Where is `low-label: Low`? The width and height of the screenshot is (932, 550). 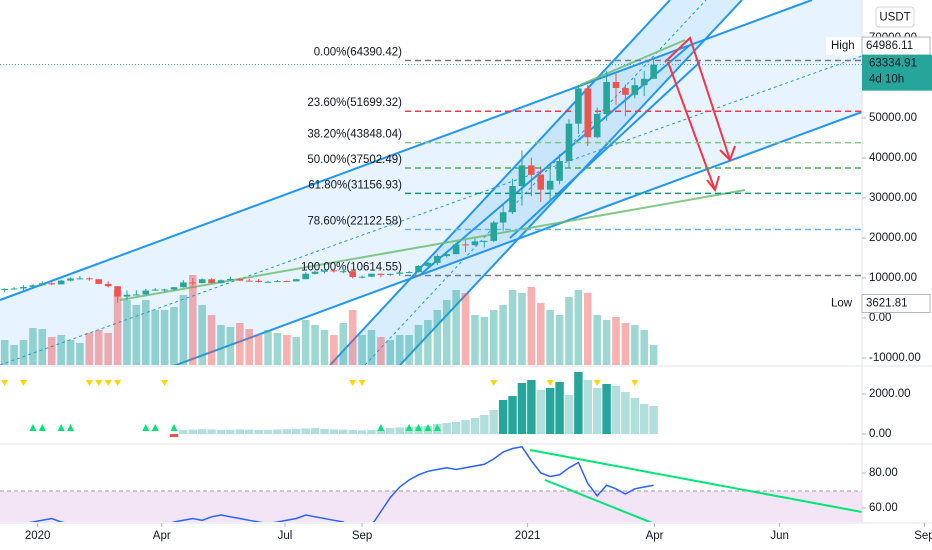
low-label: Low is located at coordinates (842, 304).